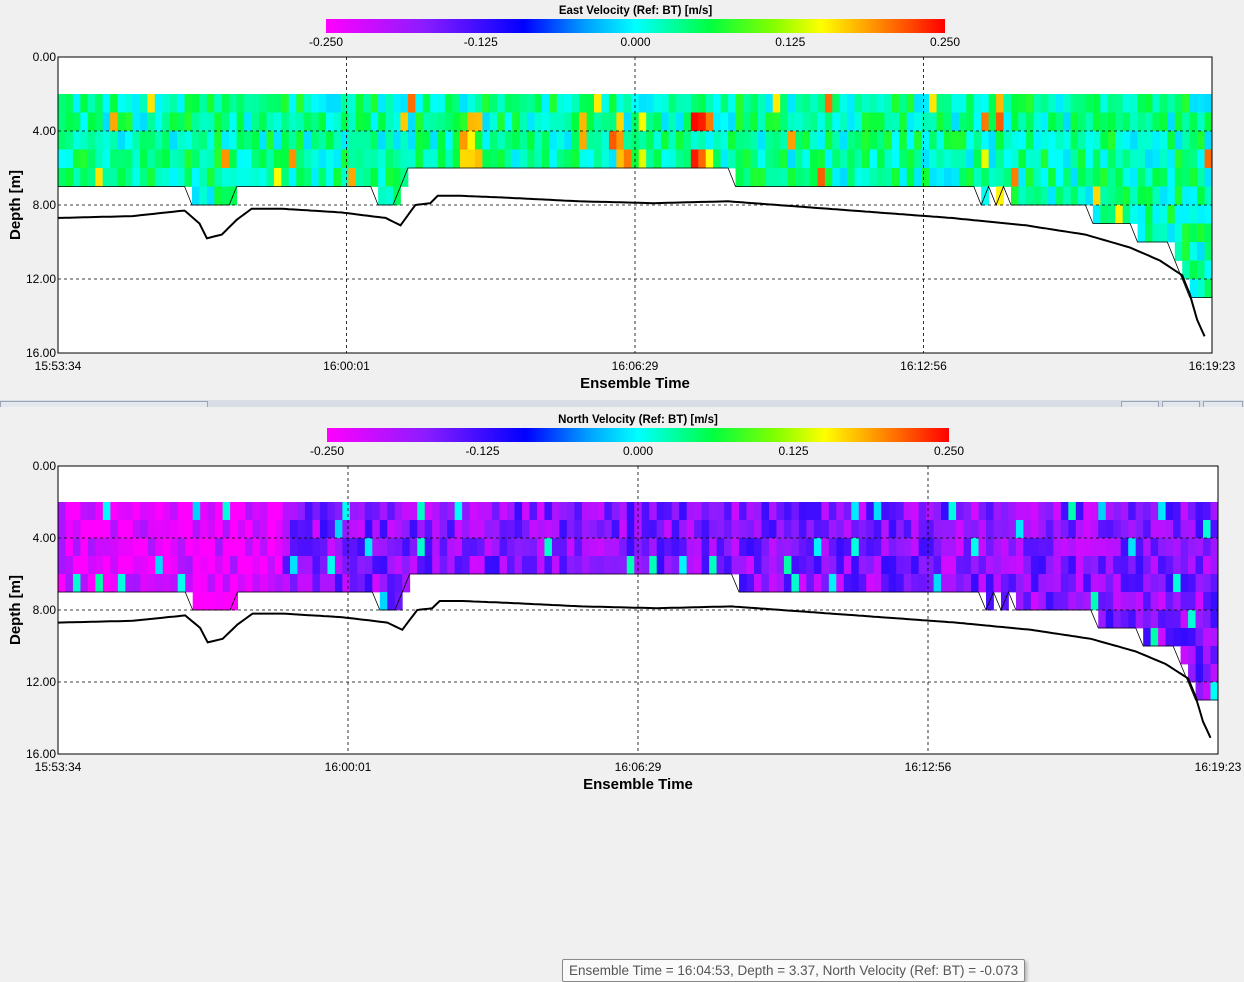  Describe the element at coordinates (41, 353) in the screenshot. I see `y-tick-label: 16.00` at that location.